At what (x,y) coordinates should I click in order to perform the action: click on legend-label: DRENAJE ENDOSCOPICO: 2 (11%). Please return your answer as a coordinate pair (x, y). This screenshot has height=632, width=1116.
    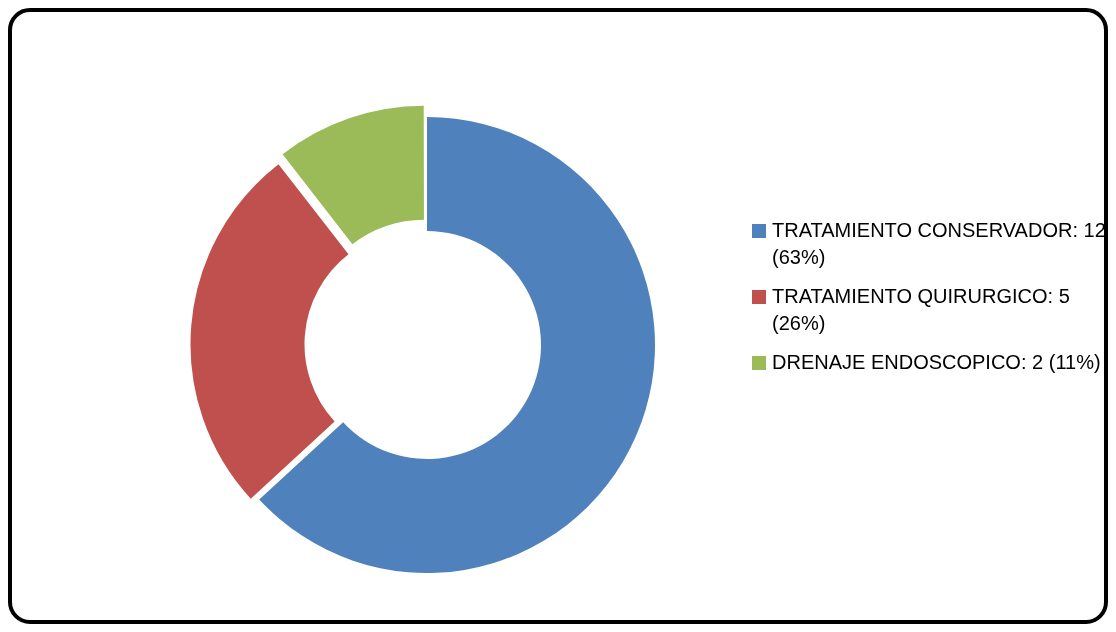
    Looking at the image, I should click on (936, 362).